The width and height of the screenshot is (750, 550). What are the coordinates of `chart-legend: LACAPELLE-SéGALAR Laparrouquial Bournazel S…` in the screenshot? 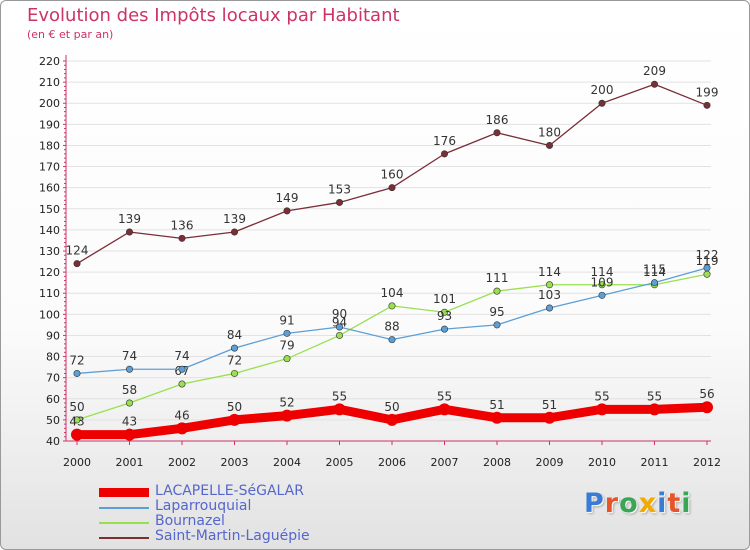 It's located at (229, 514).